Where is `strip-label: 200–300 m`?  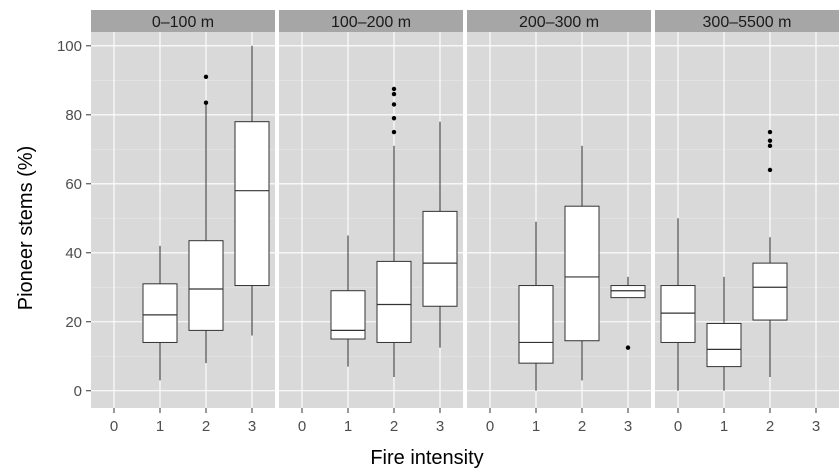
strip-label: 200–300 m is located at coordinates (559, 22).